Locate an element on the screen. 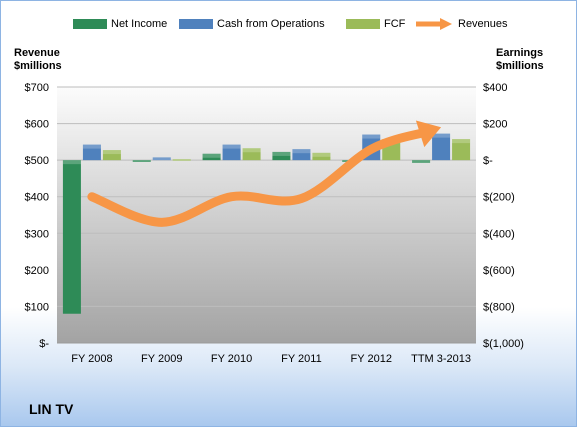 This screenshot has height=427, width=577. legend-label-net-income: Net Income is located at coordinates (139, 24).